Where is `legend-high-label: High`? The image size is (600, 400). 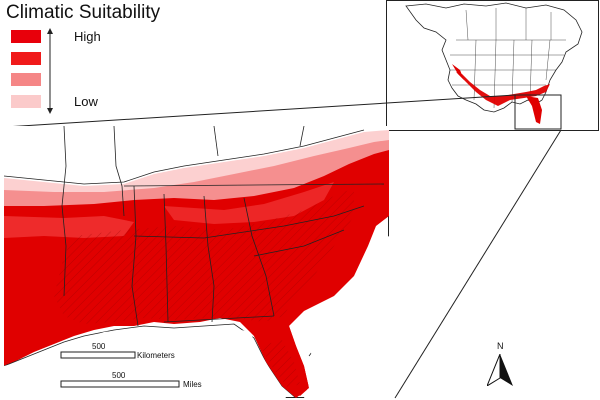 legend-high-label: High is located at coordinates (87, 36).